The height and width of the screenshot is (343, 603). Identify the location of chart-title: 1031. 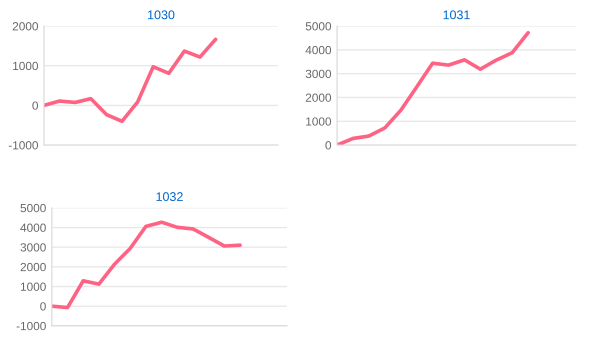
(457, 15).